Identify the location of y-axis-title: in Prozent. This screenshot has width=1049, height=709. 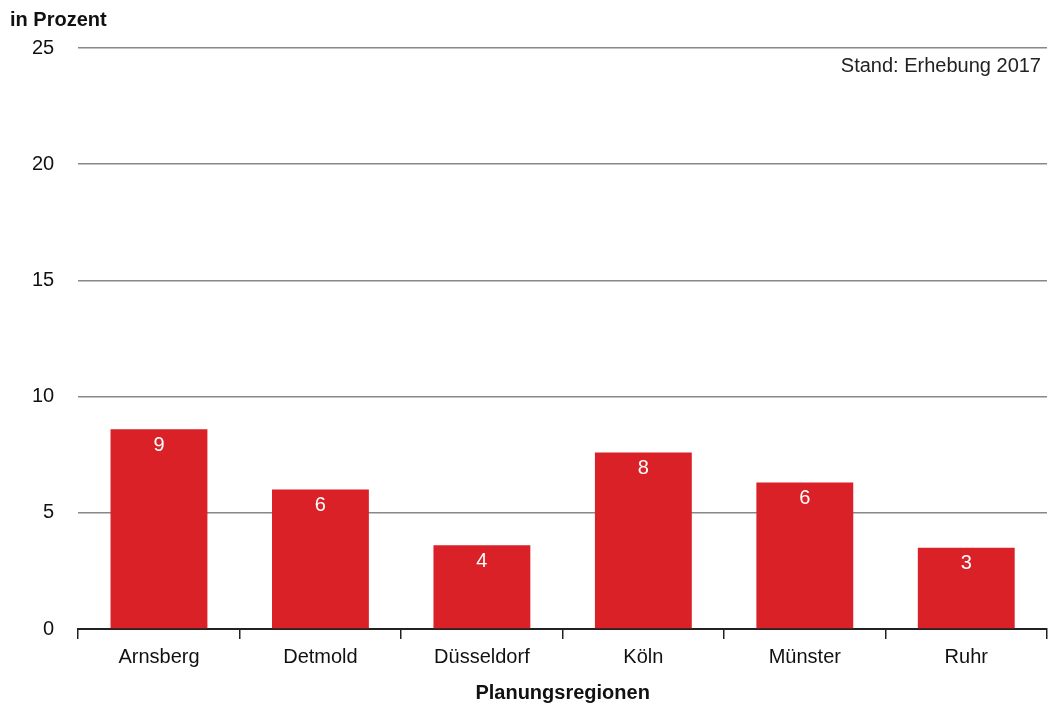
(59, 18).